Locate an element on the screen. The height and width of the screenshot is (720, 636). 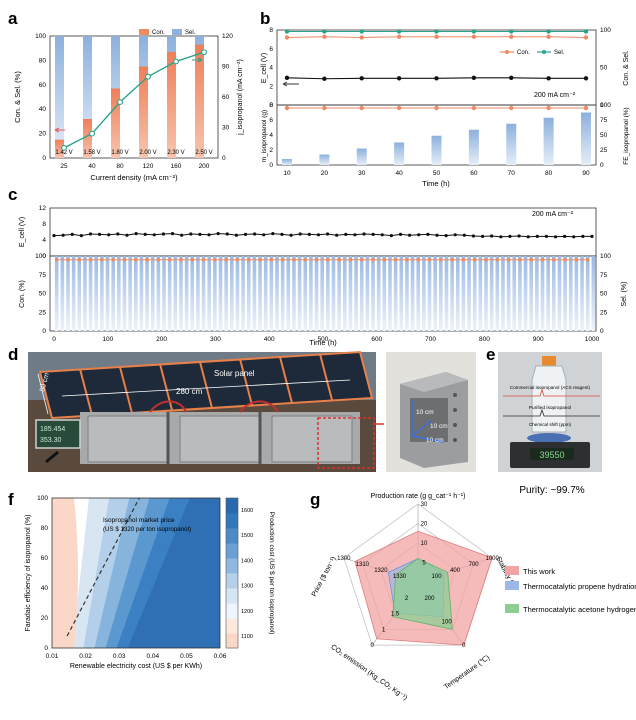
legend-b: Con. Sel. is located at coordinates (532, 53).